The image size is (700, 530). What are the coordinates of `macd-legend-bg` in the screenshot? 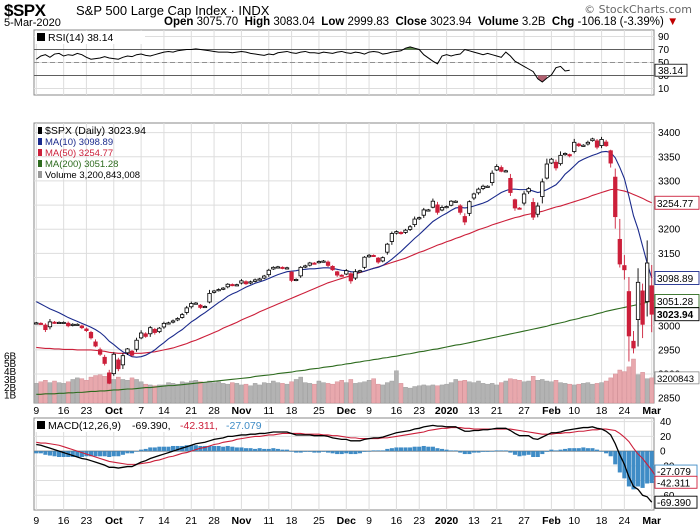 It's located at (150, 425).